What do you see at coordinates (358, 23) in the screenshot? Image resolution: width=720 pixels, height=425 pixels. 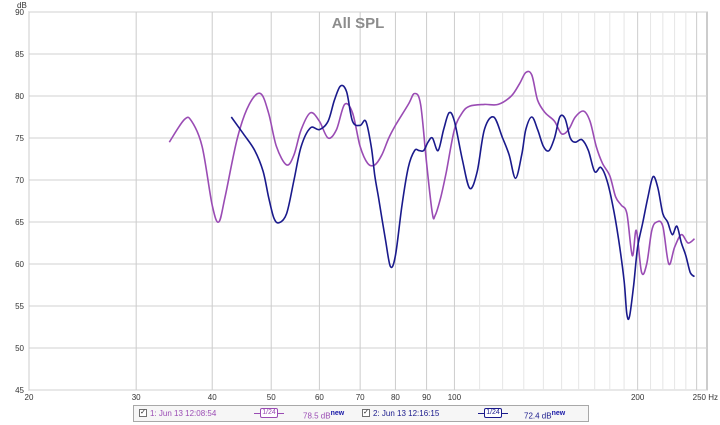 I see `chart-title: All SPL` at bounding box center [358, 23].